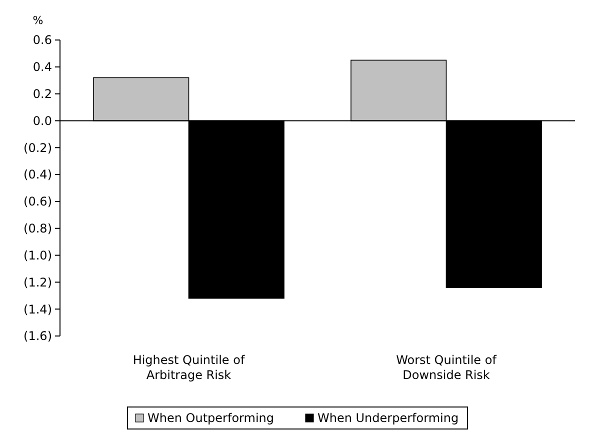 The height and width of the screenshot is (446, 595). Describe the element at coordinates (38, 229) in the screenshot. I see `y-tick-label: (0.8)` at that location.